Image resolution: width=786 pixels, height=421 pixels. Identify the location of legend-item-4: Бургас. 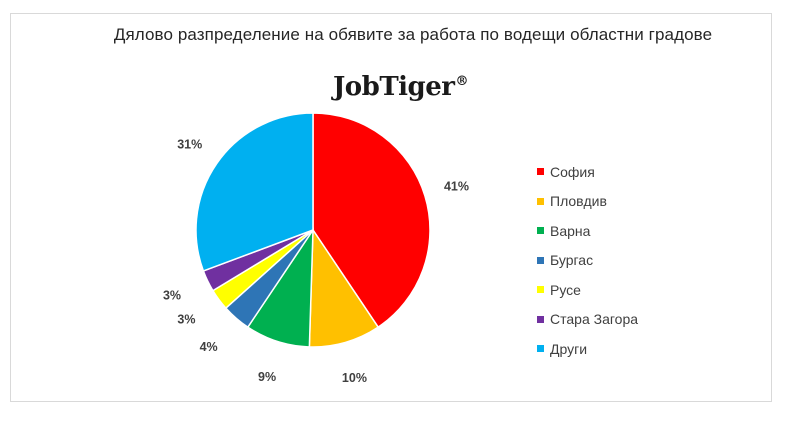
(587, 261).